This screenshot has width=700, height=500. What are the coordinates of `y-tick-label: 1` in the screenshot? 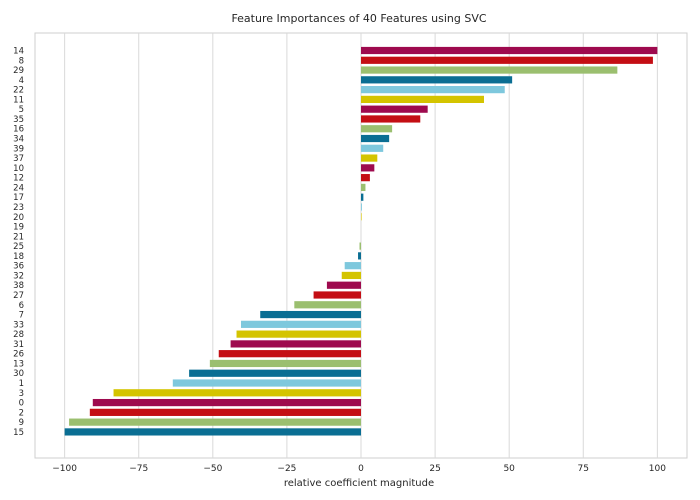 It's located at (21, 384).